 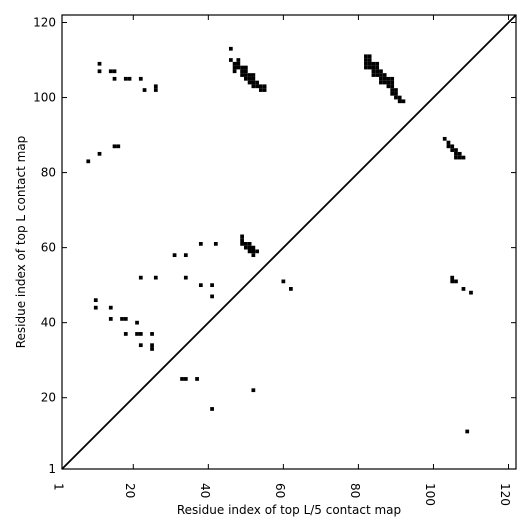 What do you see at coordinates (289, 510) in the screenshot?
I see `x-axis-label: Residue index of top L/5 contact map` at bounding box center [289, 510].